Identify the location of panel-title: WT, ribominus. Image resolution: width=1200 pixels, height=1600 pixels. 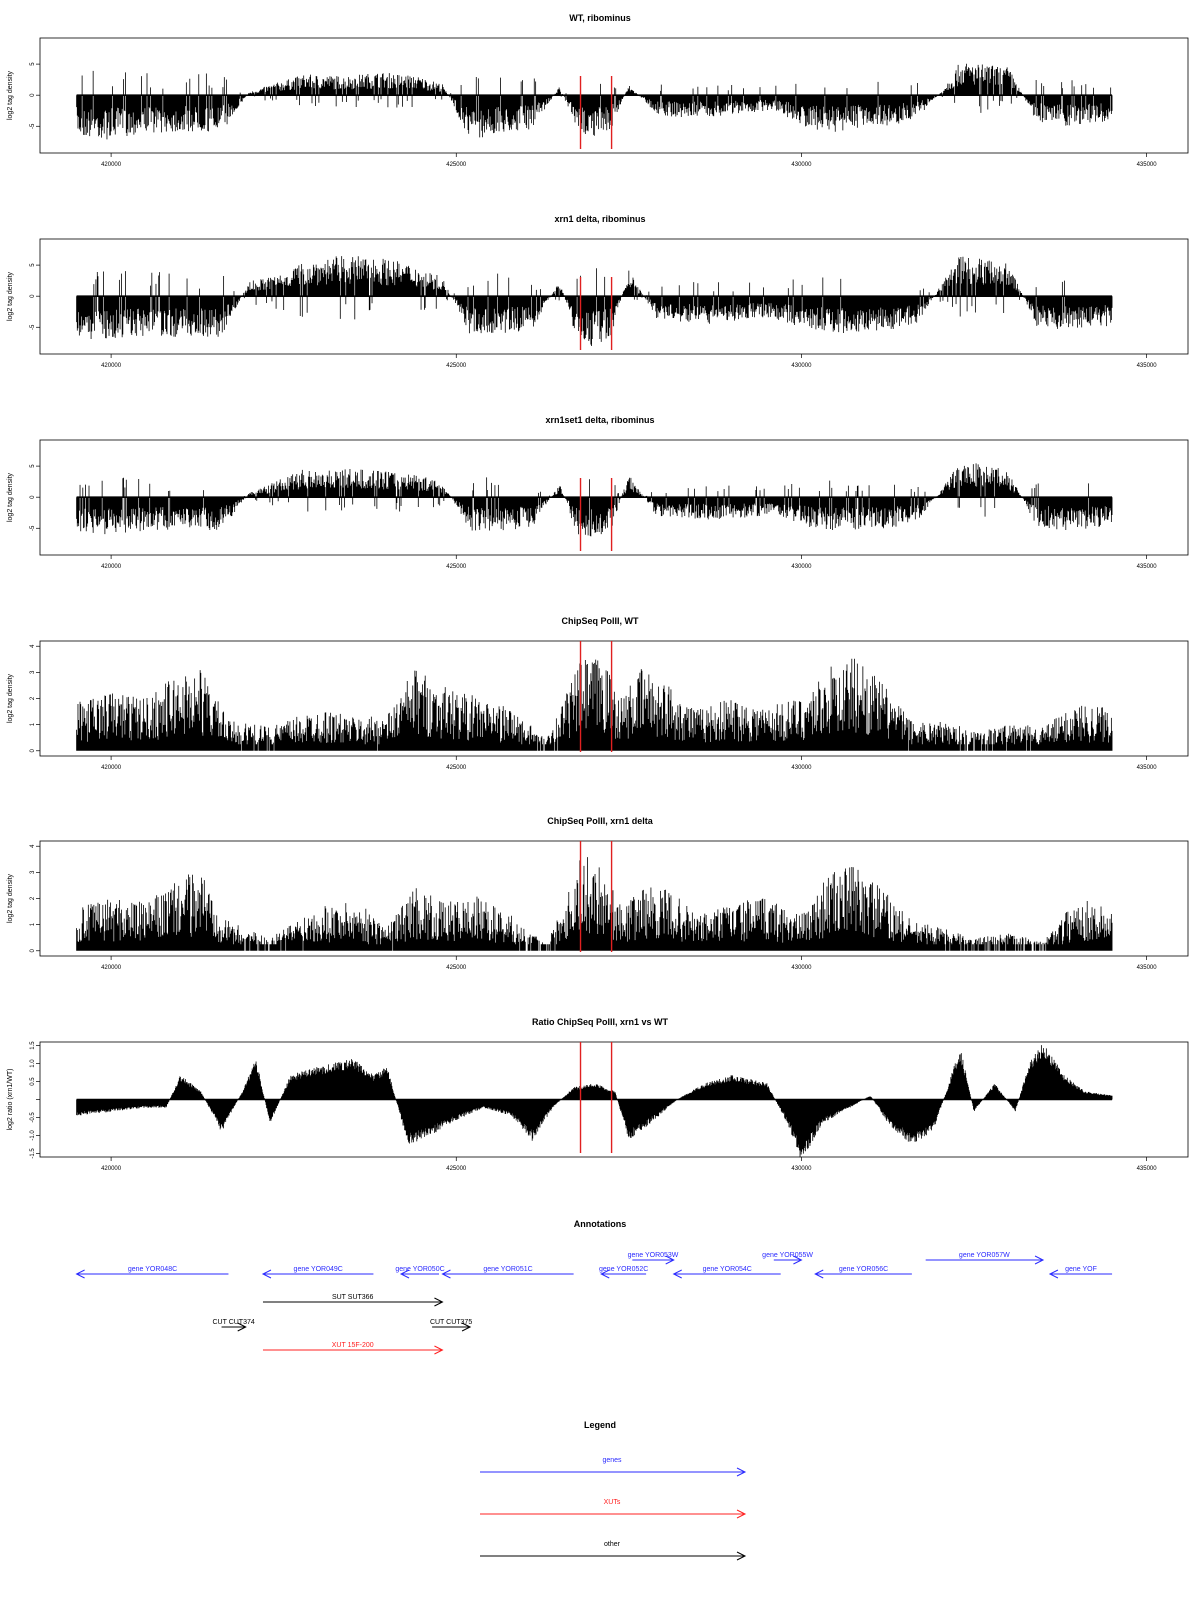
(600, 18).